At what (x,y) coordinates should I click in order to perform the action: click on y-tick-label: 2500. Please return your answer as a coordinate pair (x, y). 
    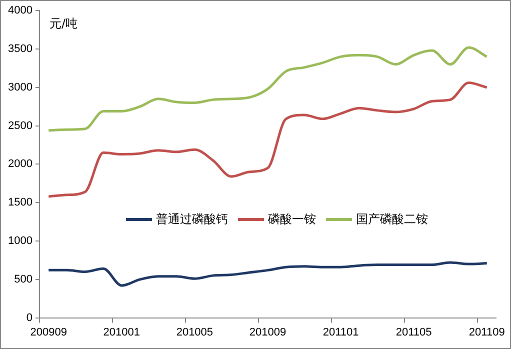
    Looking at the image, I should click on (20, 126).